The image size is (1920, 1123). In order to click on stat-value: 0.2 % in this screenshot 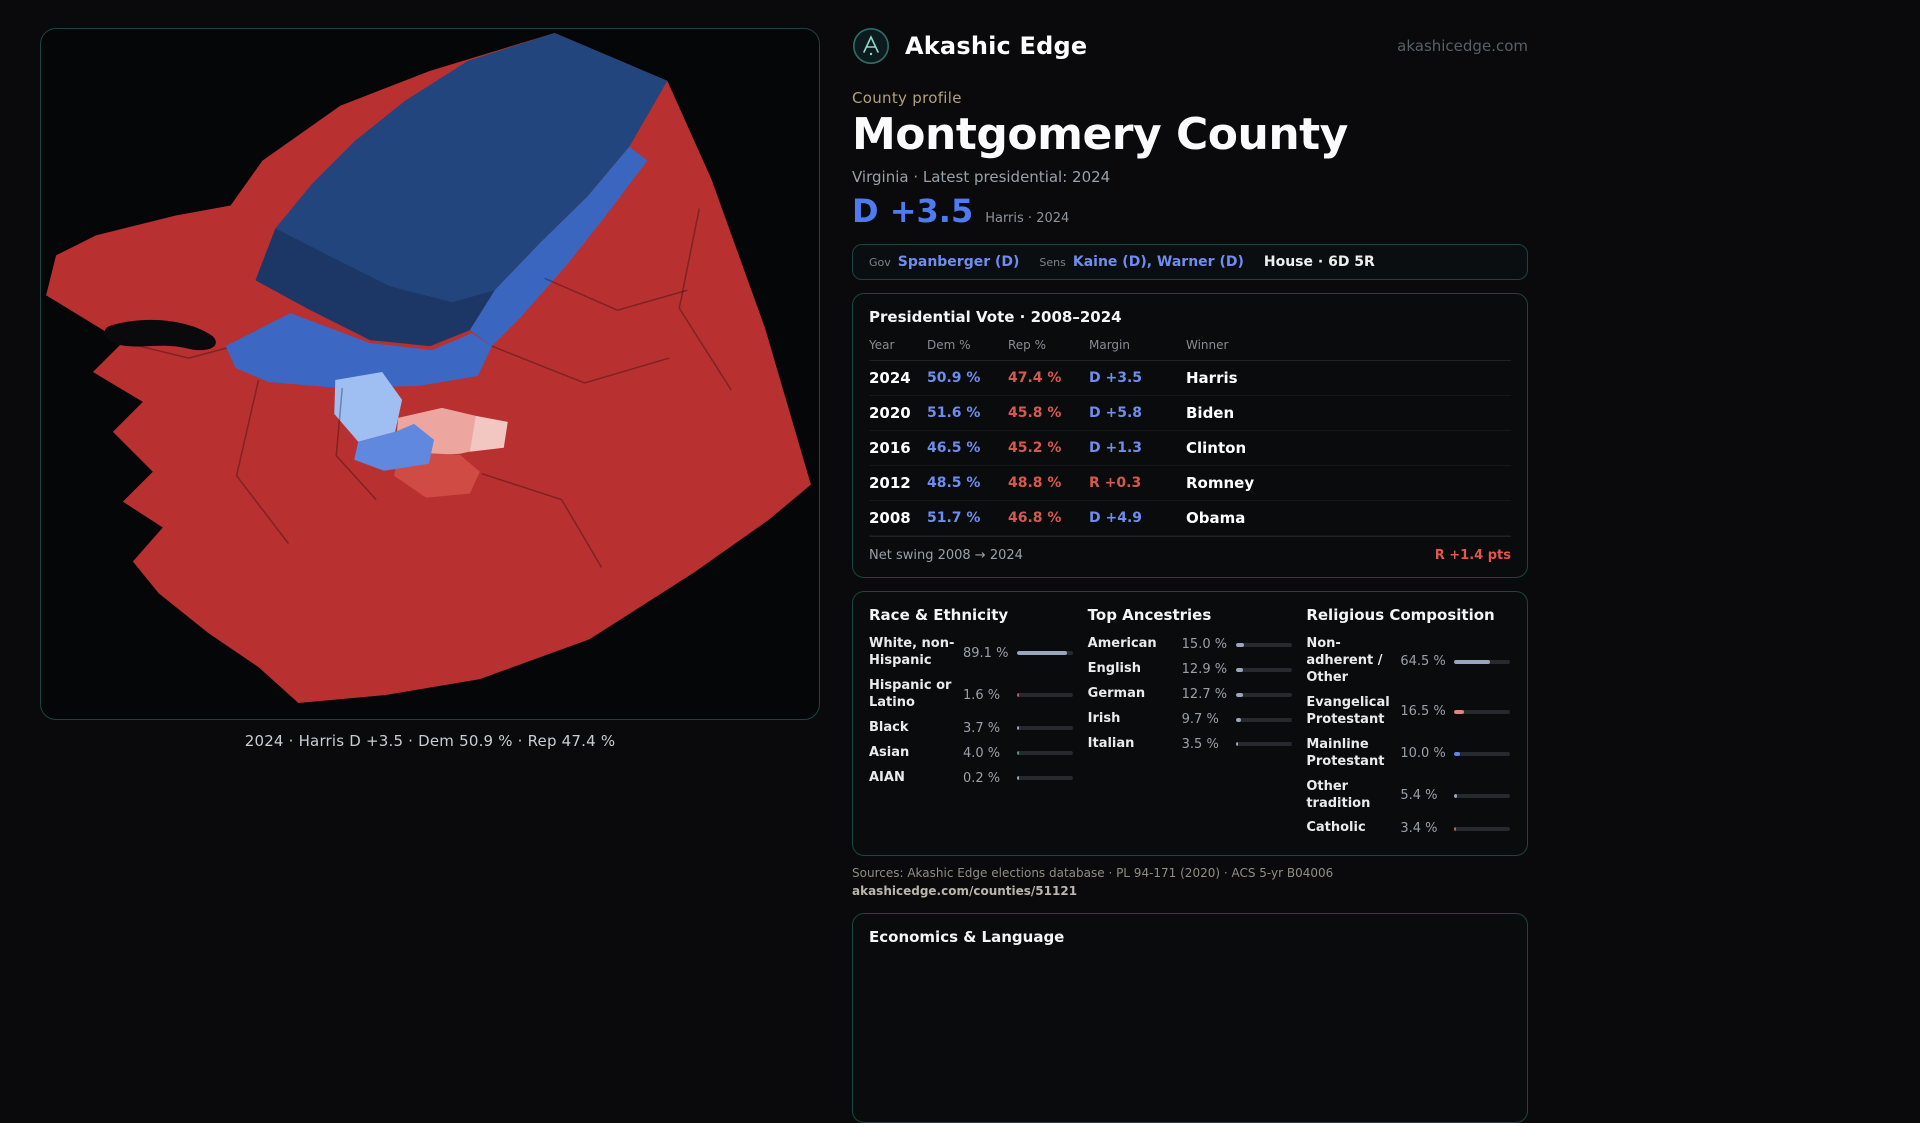, I will do `click(982, 778)`.